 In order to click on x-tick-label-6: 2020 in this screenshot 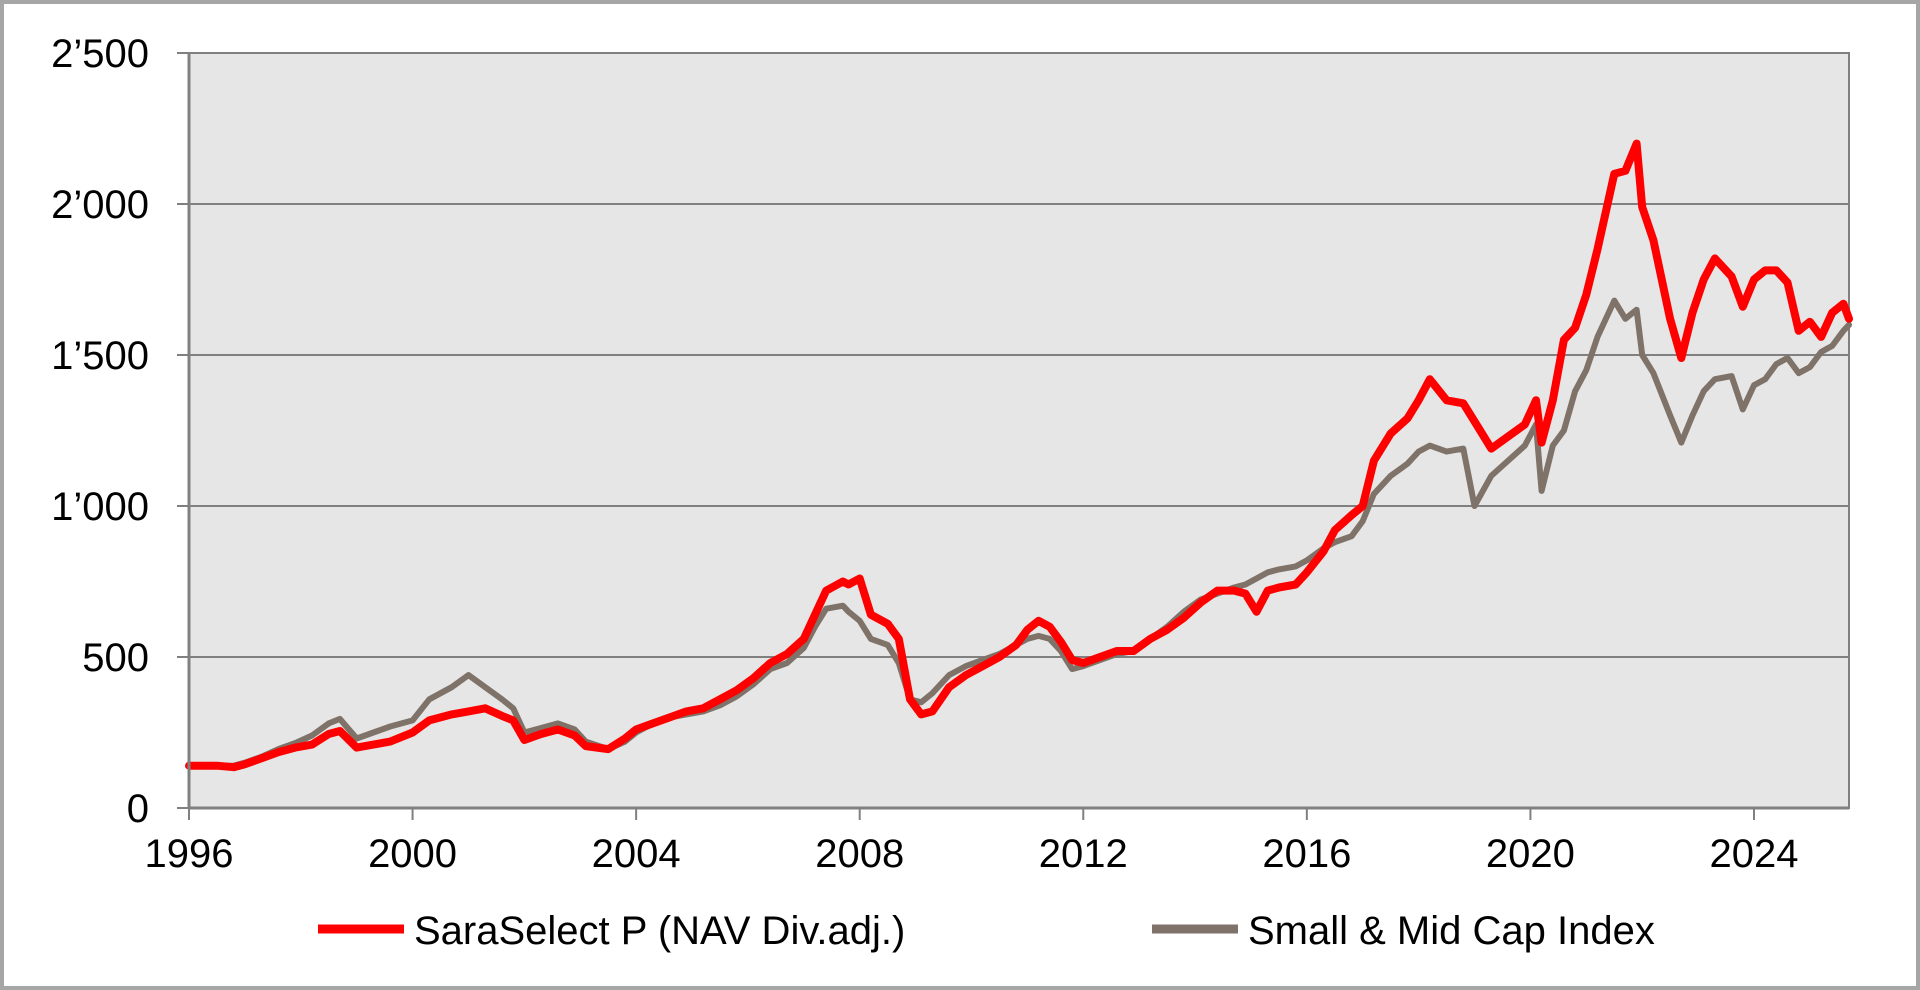, I will do `click(1530, 854)`.